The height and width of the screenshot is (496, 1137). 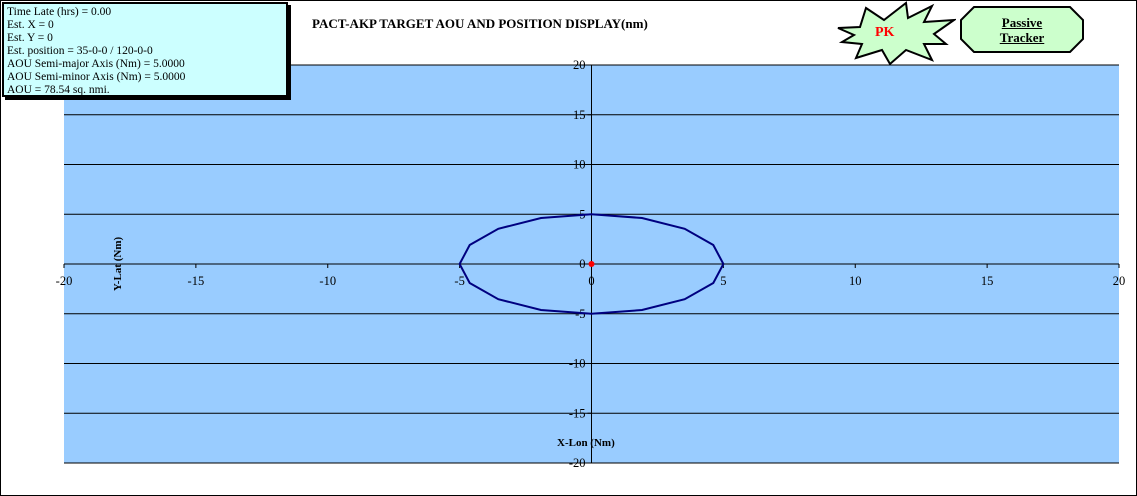 What do you see at coordinates (64, 281) in the screenshot?
I see `x-tick-label: -20` at bounding box center [64, 281].